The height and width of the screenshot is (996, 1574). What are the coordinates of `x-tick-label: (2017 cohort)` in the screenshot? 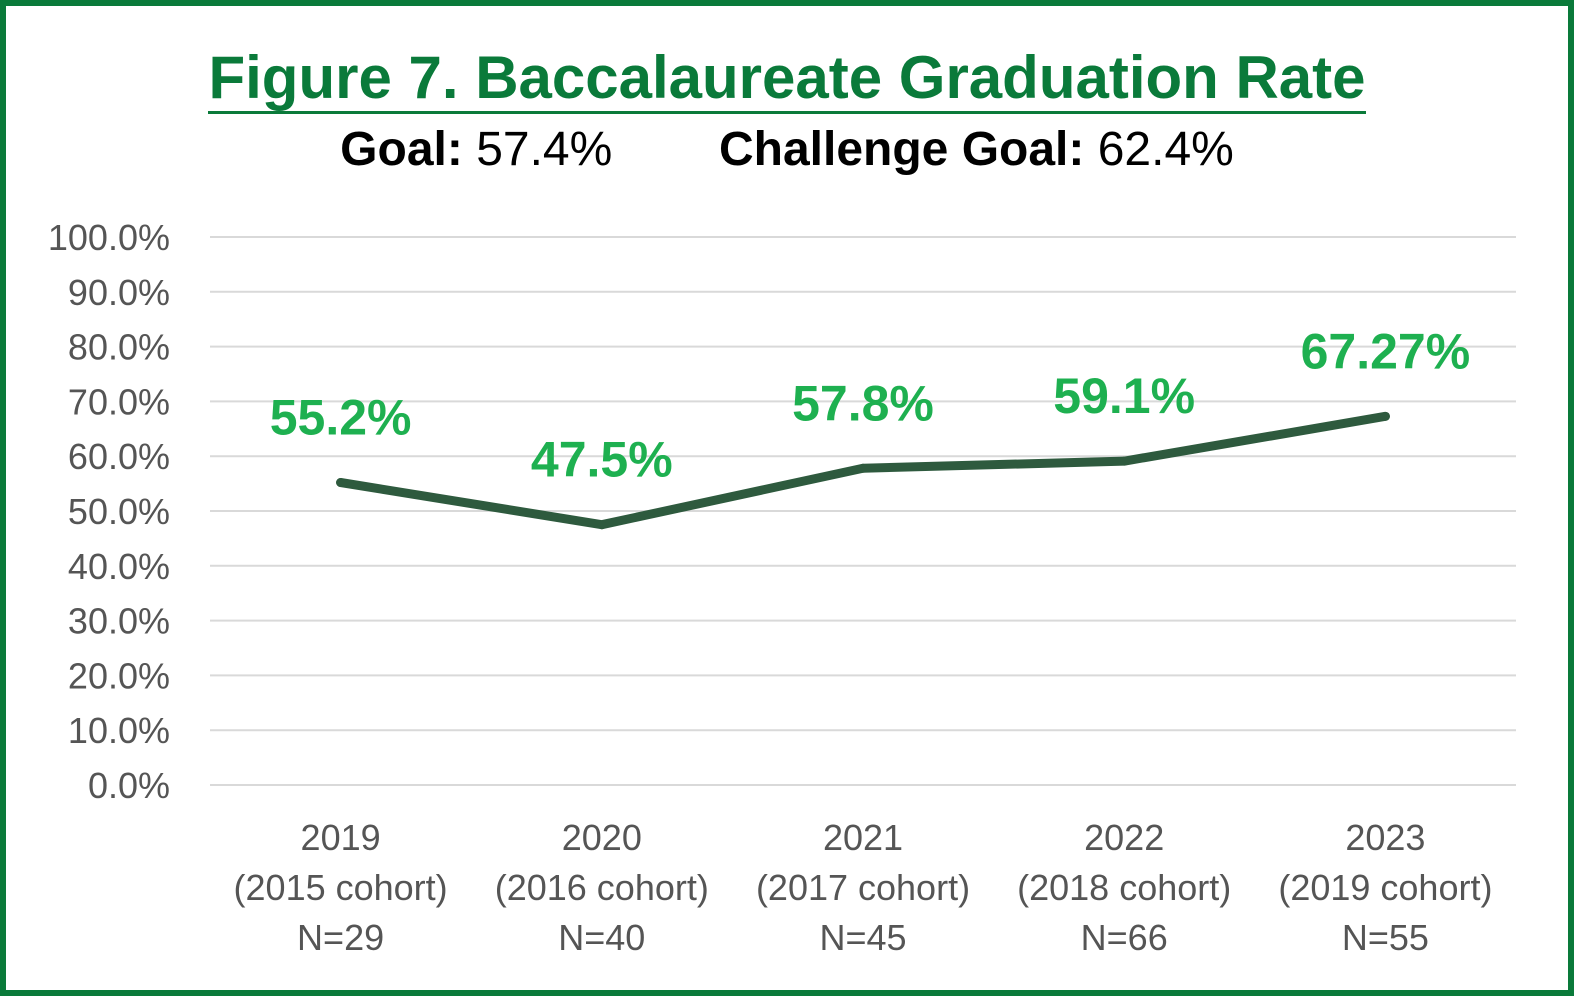 It's located at (863, 887).